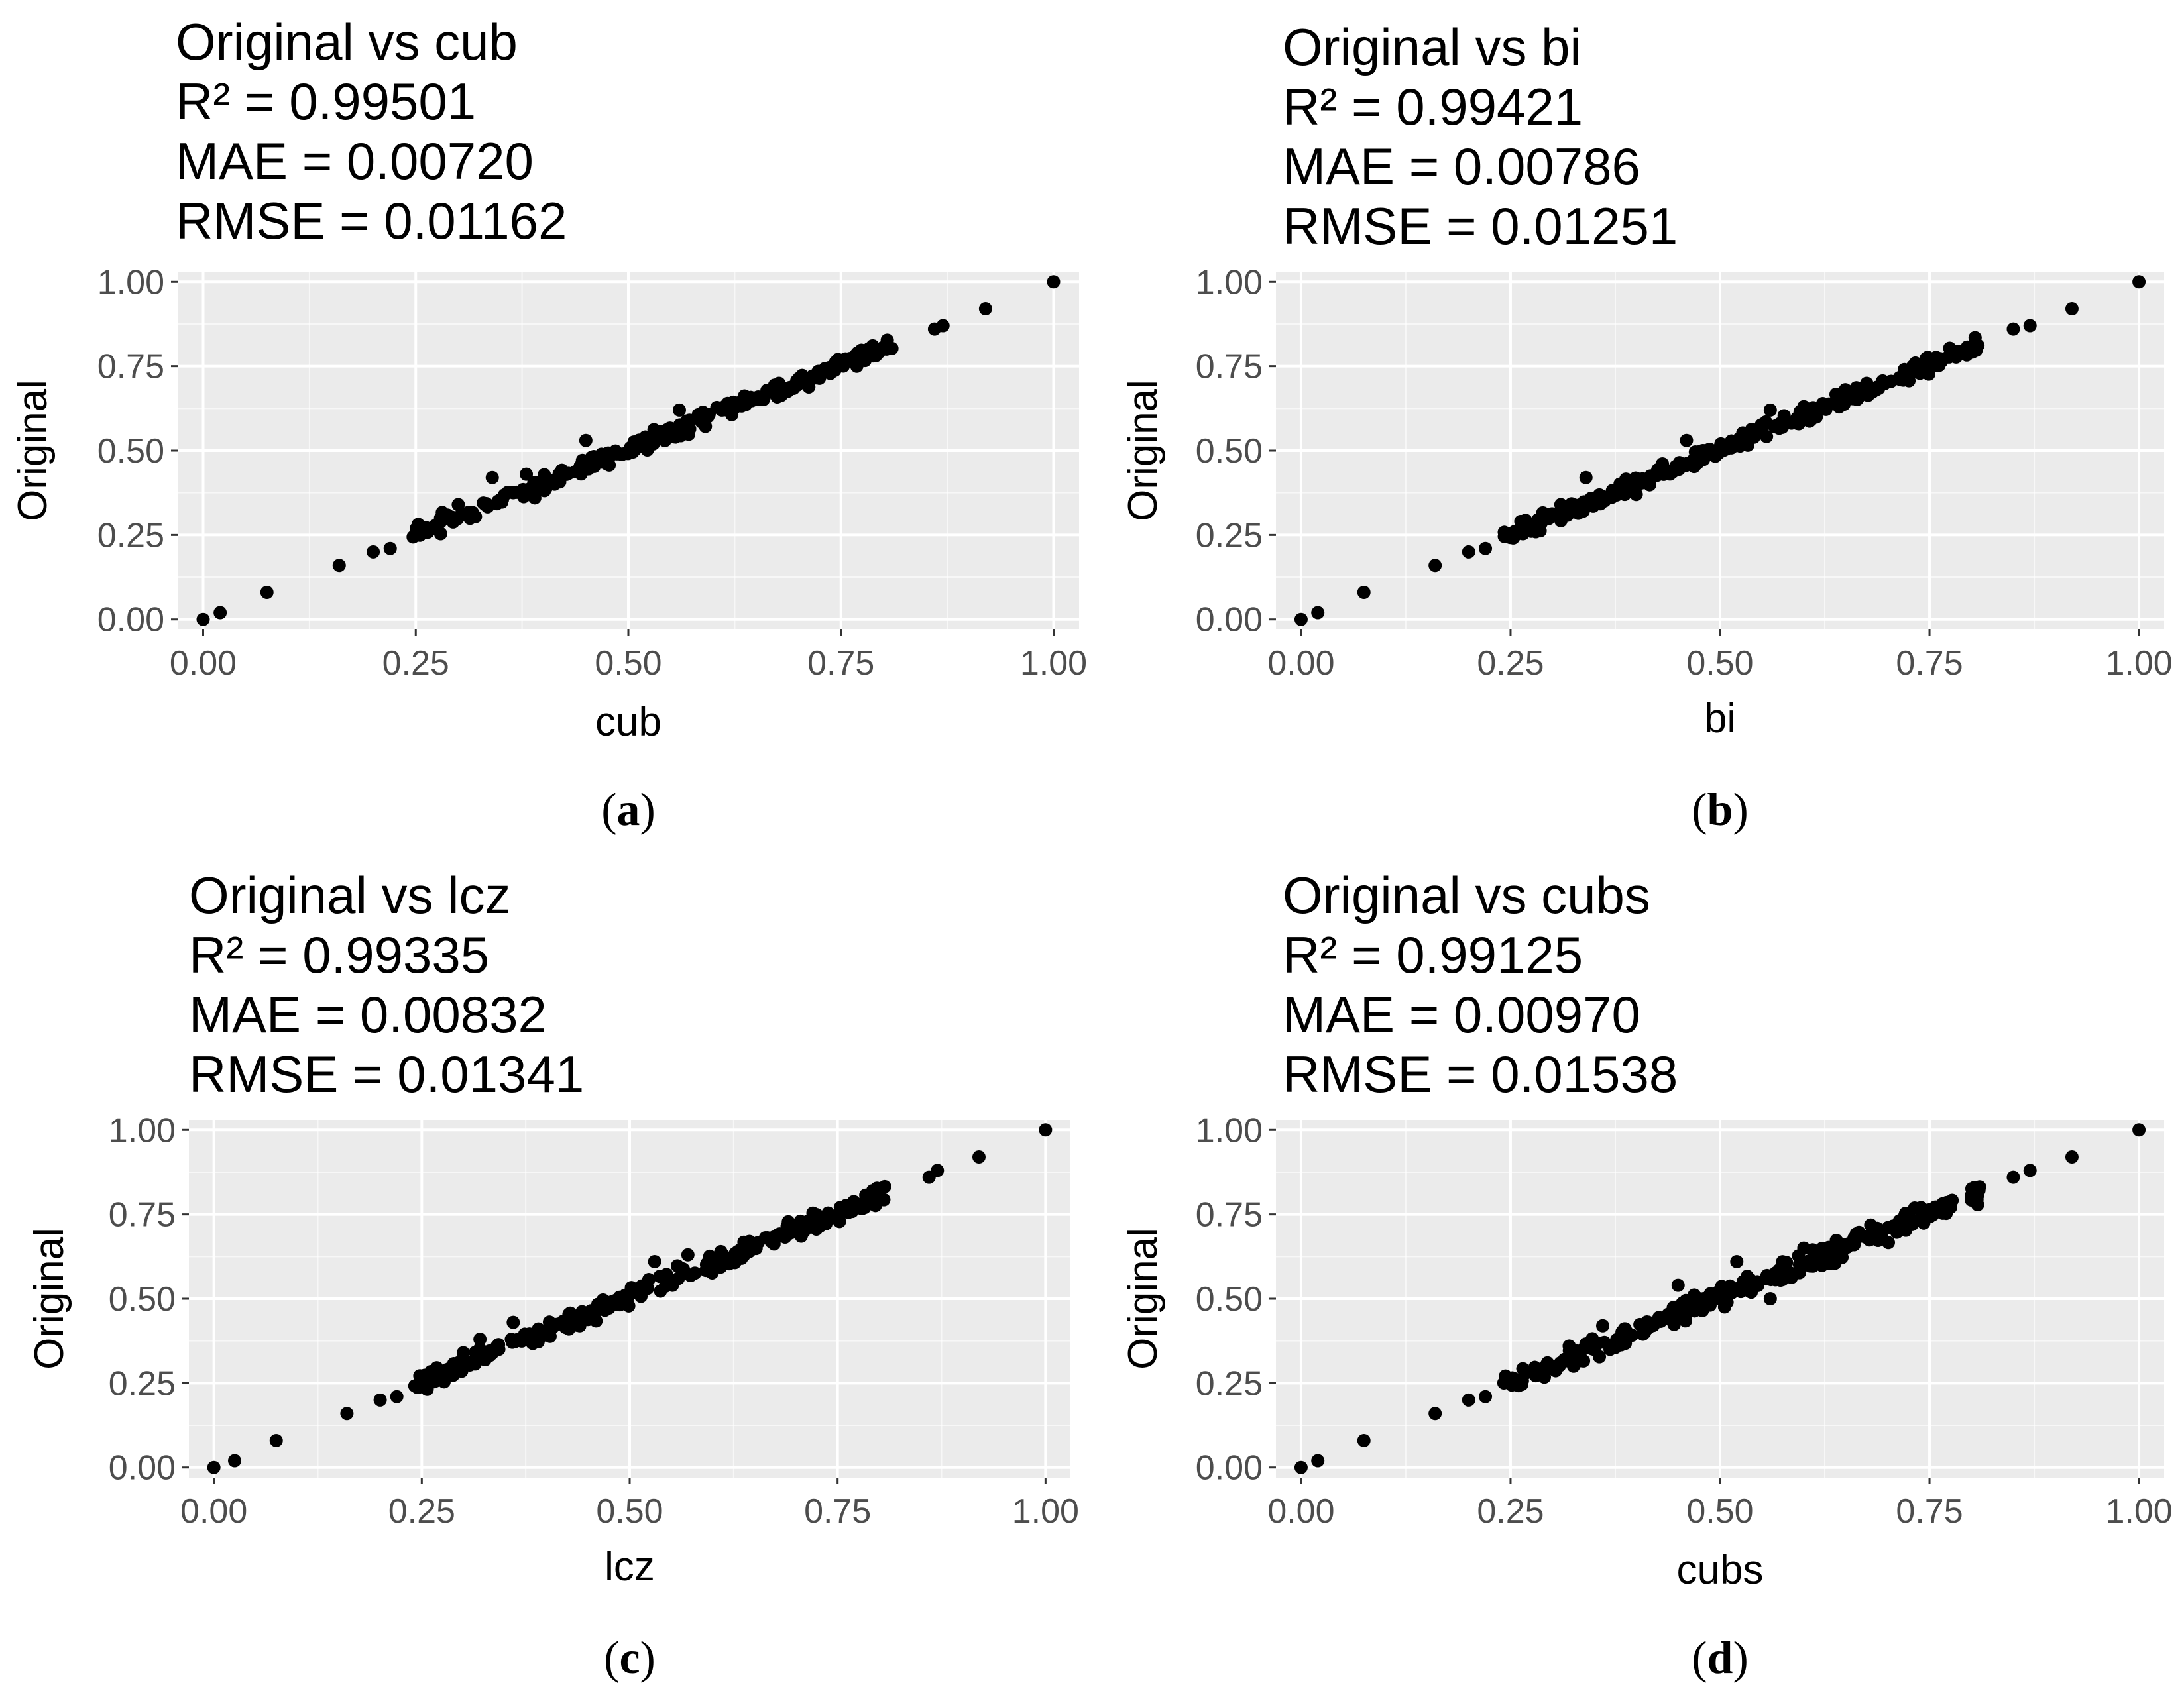 This screenshot has width=2184, height=1695. Describe the element at coordinates (629, 1567) in the screenshot. I see `x-axis-title: lcz` at that location.